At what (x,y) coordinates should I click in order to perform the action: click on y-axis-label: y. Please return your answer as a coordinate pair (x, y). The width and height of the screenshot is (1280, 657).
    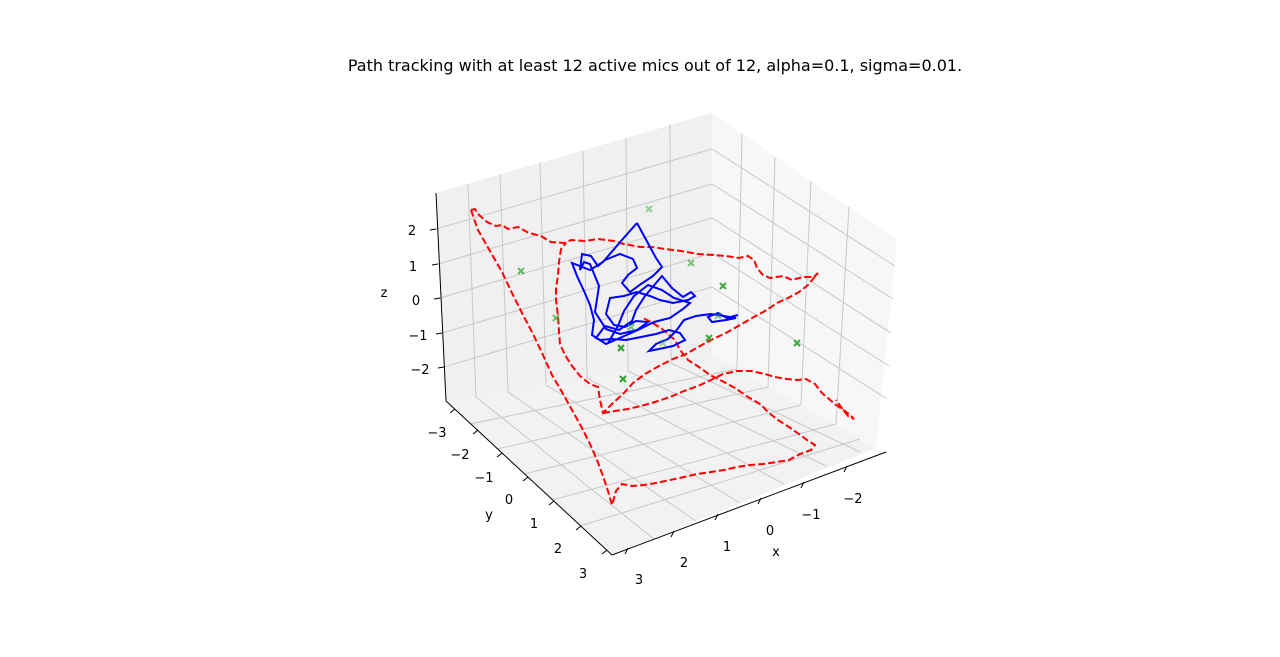
    Looking at the image, I should click on (489, 515).